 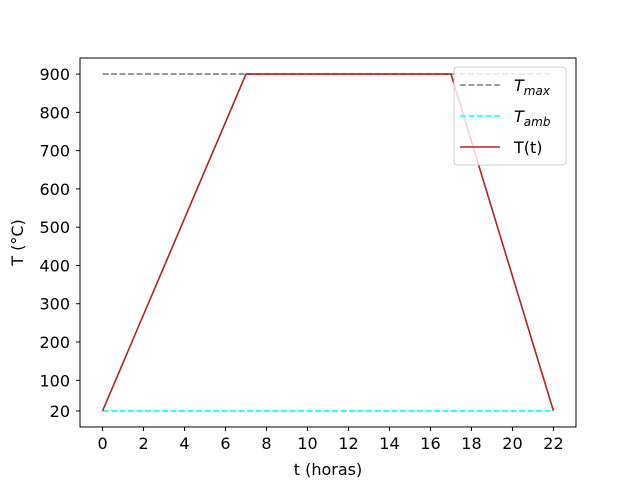 What do you see at coordinates (528, 147) in the screenshot?
I see `legend-label: T(t)` at bounding box center [528, 147].